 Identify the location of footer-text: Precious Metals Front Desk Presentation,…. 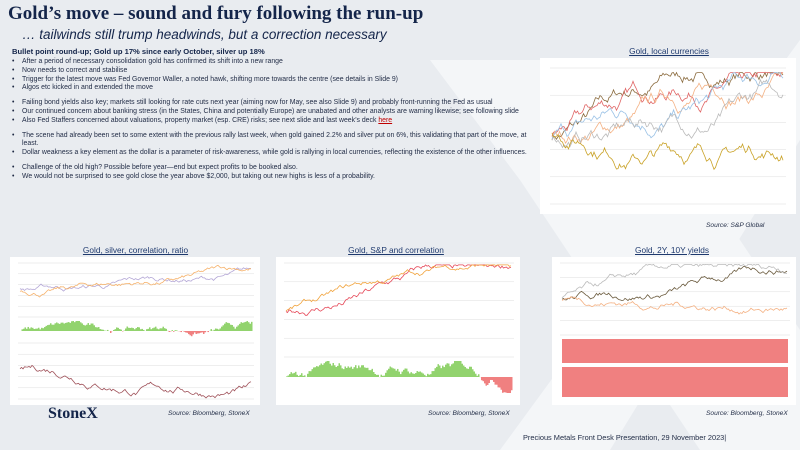
(625, 437).